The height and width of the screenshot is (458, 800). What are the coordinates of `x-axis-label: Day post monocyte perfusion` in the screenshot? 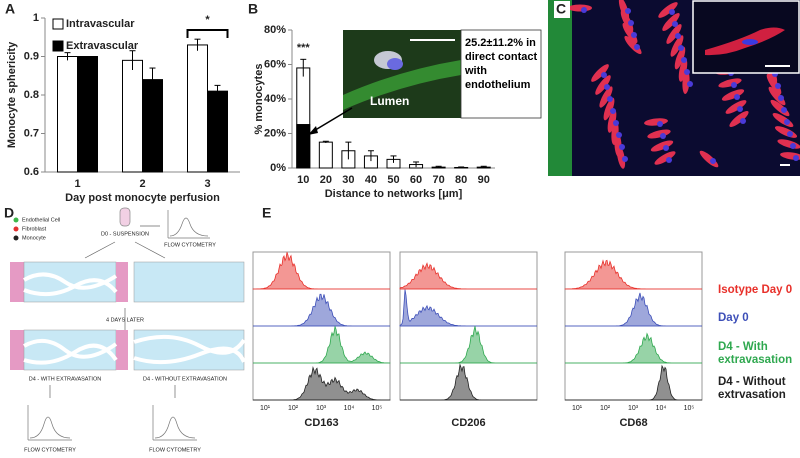 It's located at (142, 198).